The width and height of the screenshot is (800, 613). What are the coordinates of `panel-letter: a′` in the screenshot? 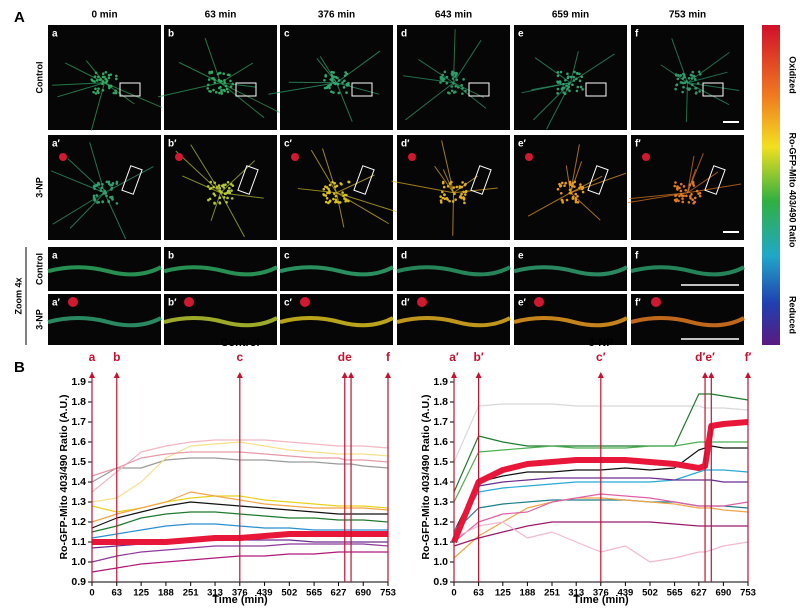 It's located at (56, 303).